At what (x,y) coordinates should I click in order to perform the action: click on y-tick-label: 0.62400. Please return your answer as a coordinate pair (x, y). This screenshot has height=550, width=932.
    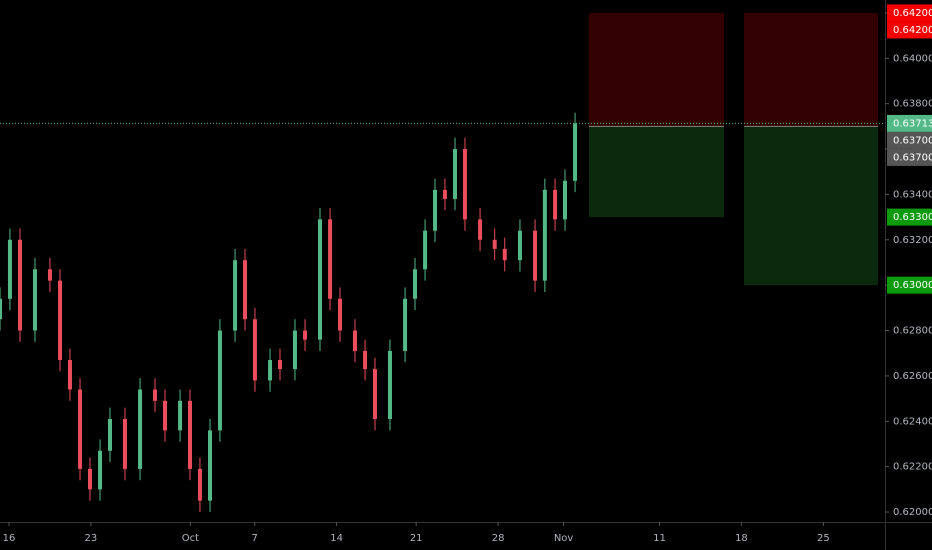
    Looking at the image, I should click on (912, 421).